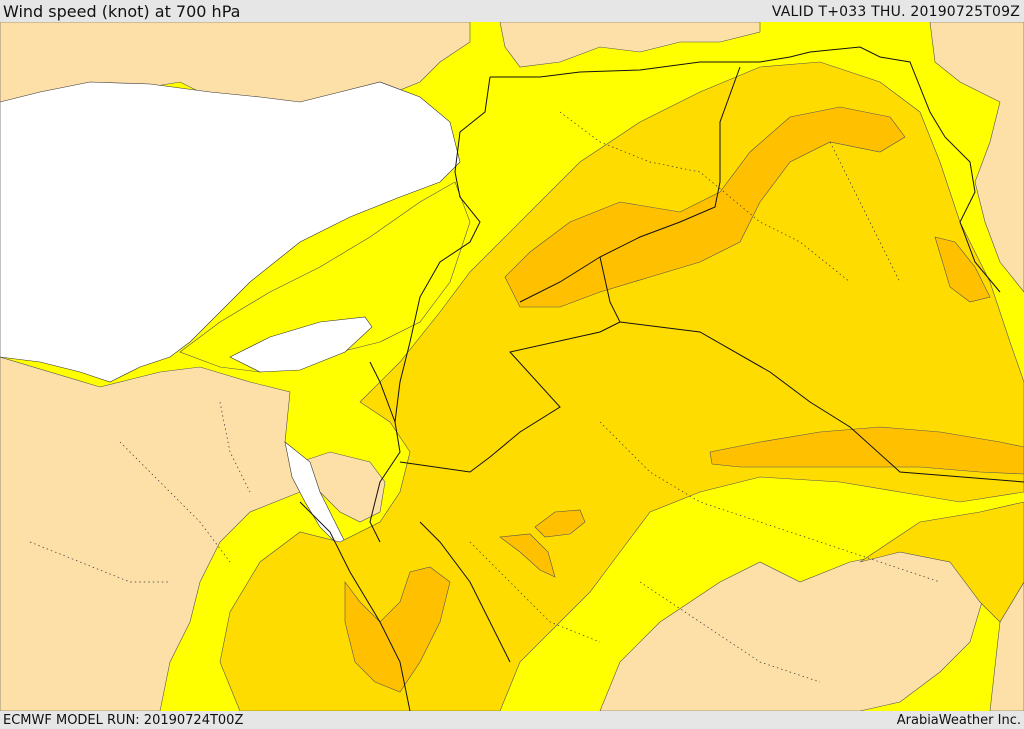 Image resolution: width=1024 pixels, height=729 pixels. What do you see at coordinates (630, 45) in the screenshot?
I see `low-wind-area-north-east` at bounding box center [630, 45].